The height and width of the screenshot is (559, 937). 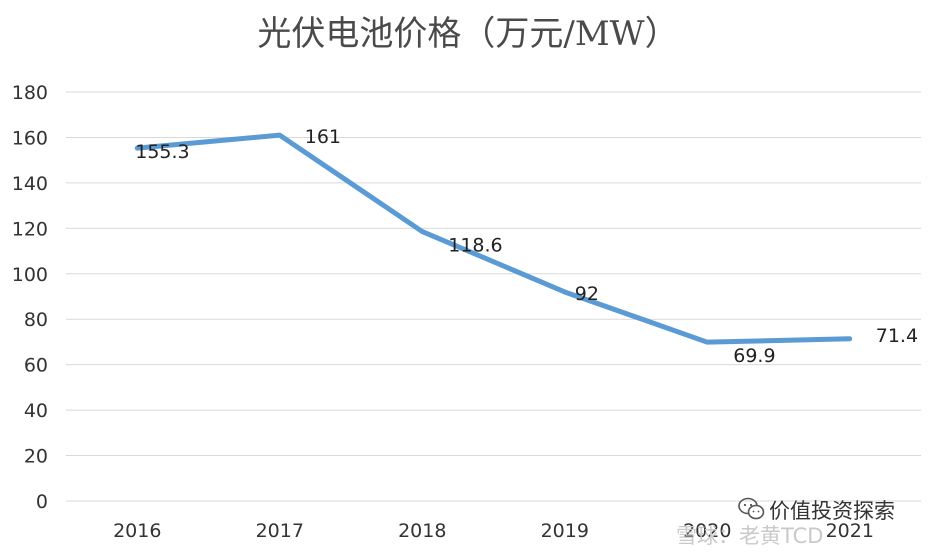 What do you see at coordinates (565, 531) in the screenshot?
I see `x-tick-label: 2019` at bounding box center [565, 531].